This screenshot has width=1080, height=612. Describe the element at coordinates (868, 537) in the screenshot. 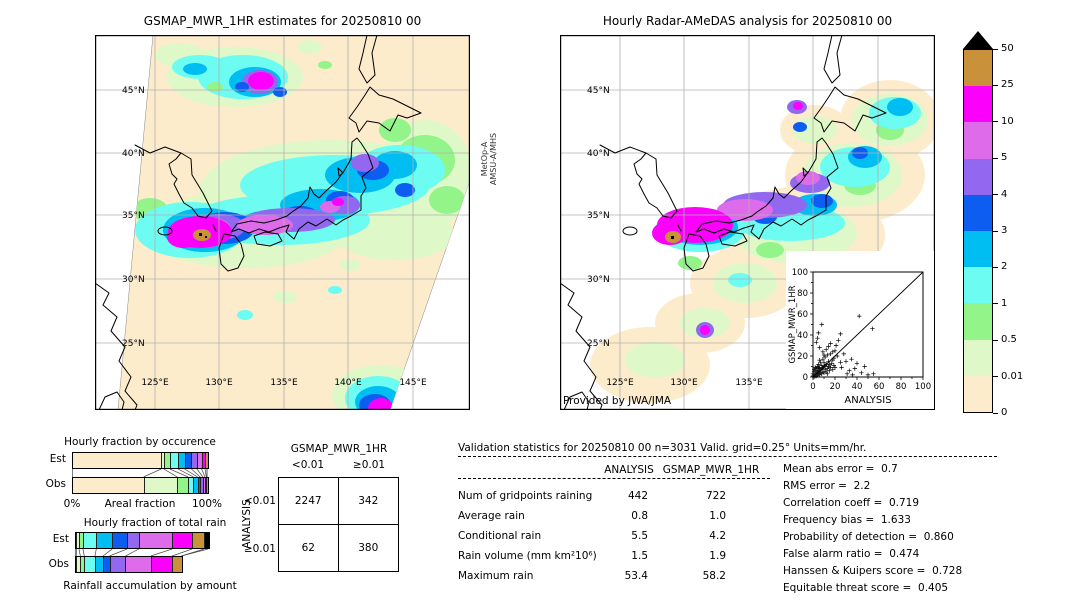

I see `score-line: Probability of detection = 0.860` at that location.